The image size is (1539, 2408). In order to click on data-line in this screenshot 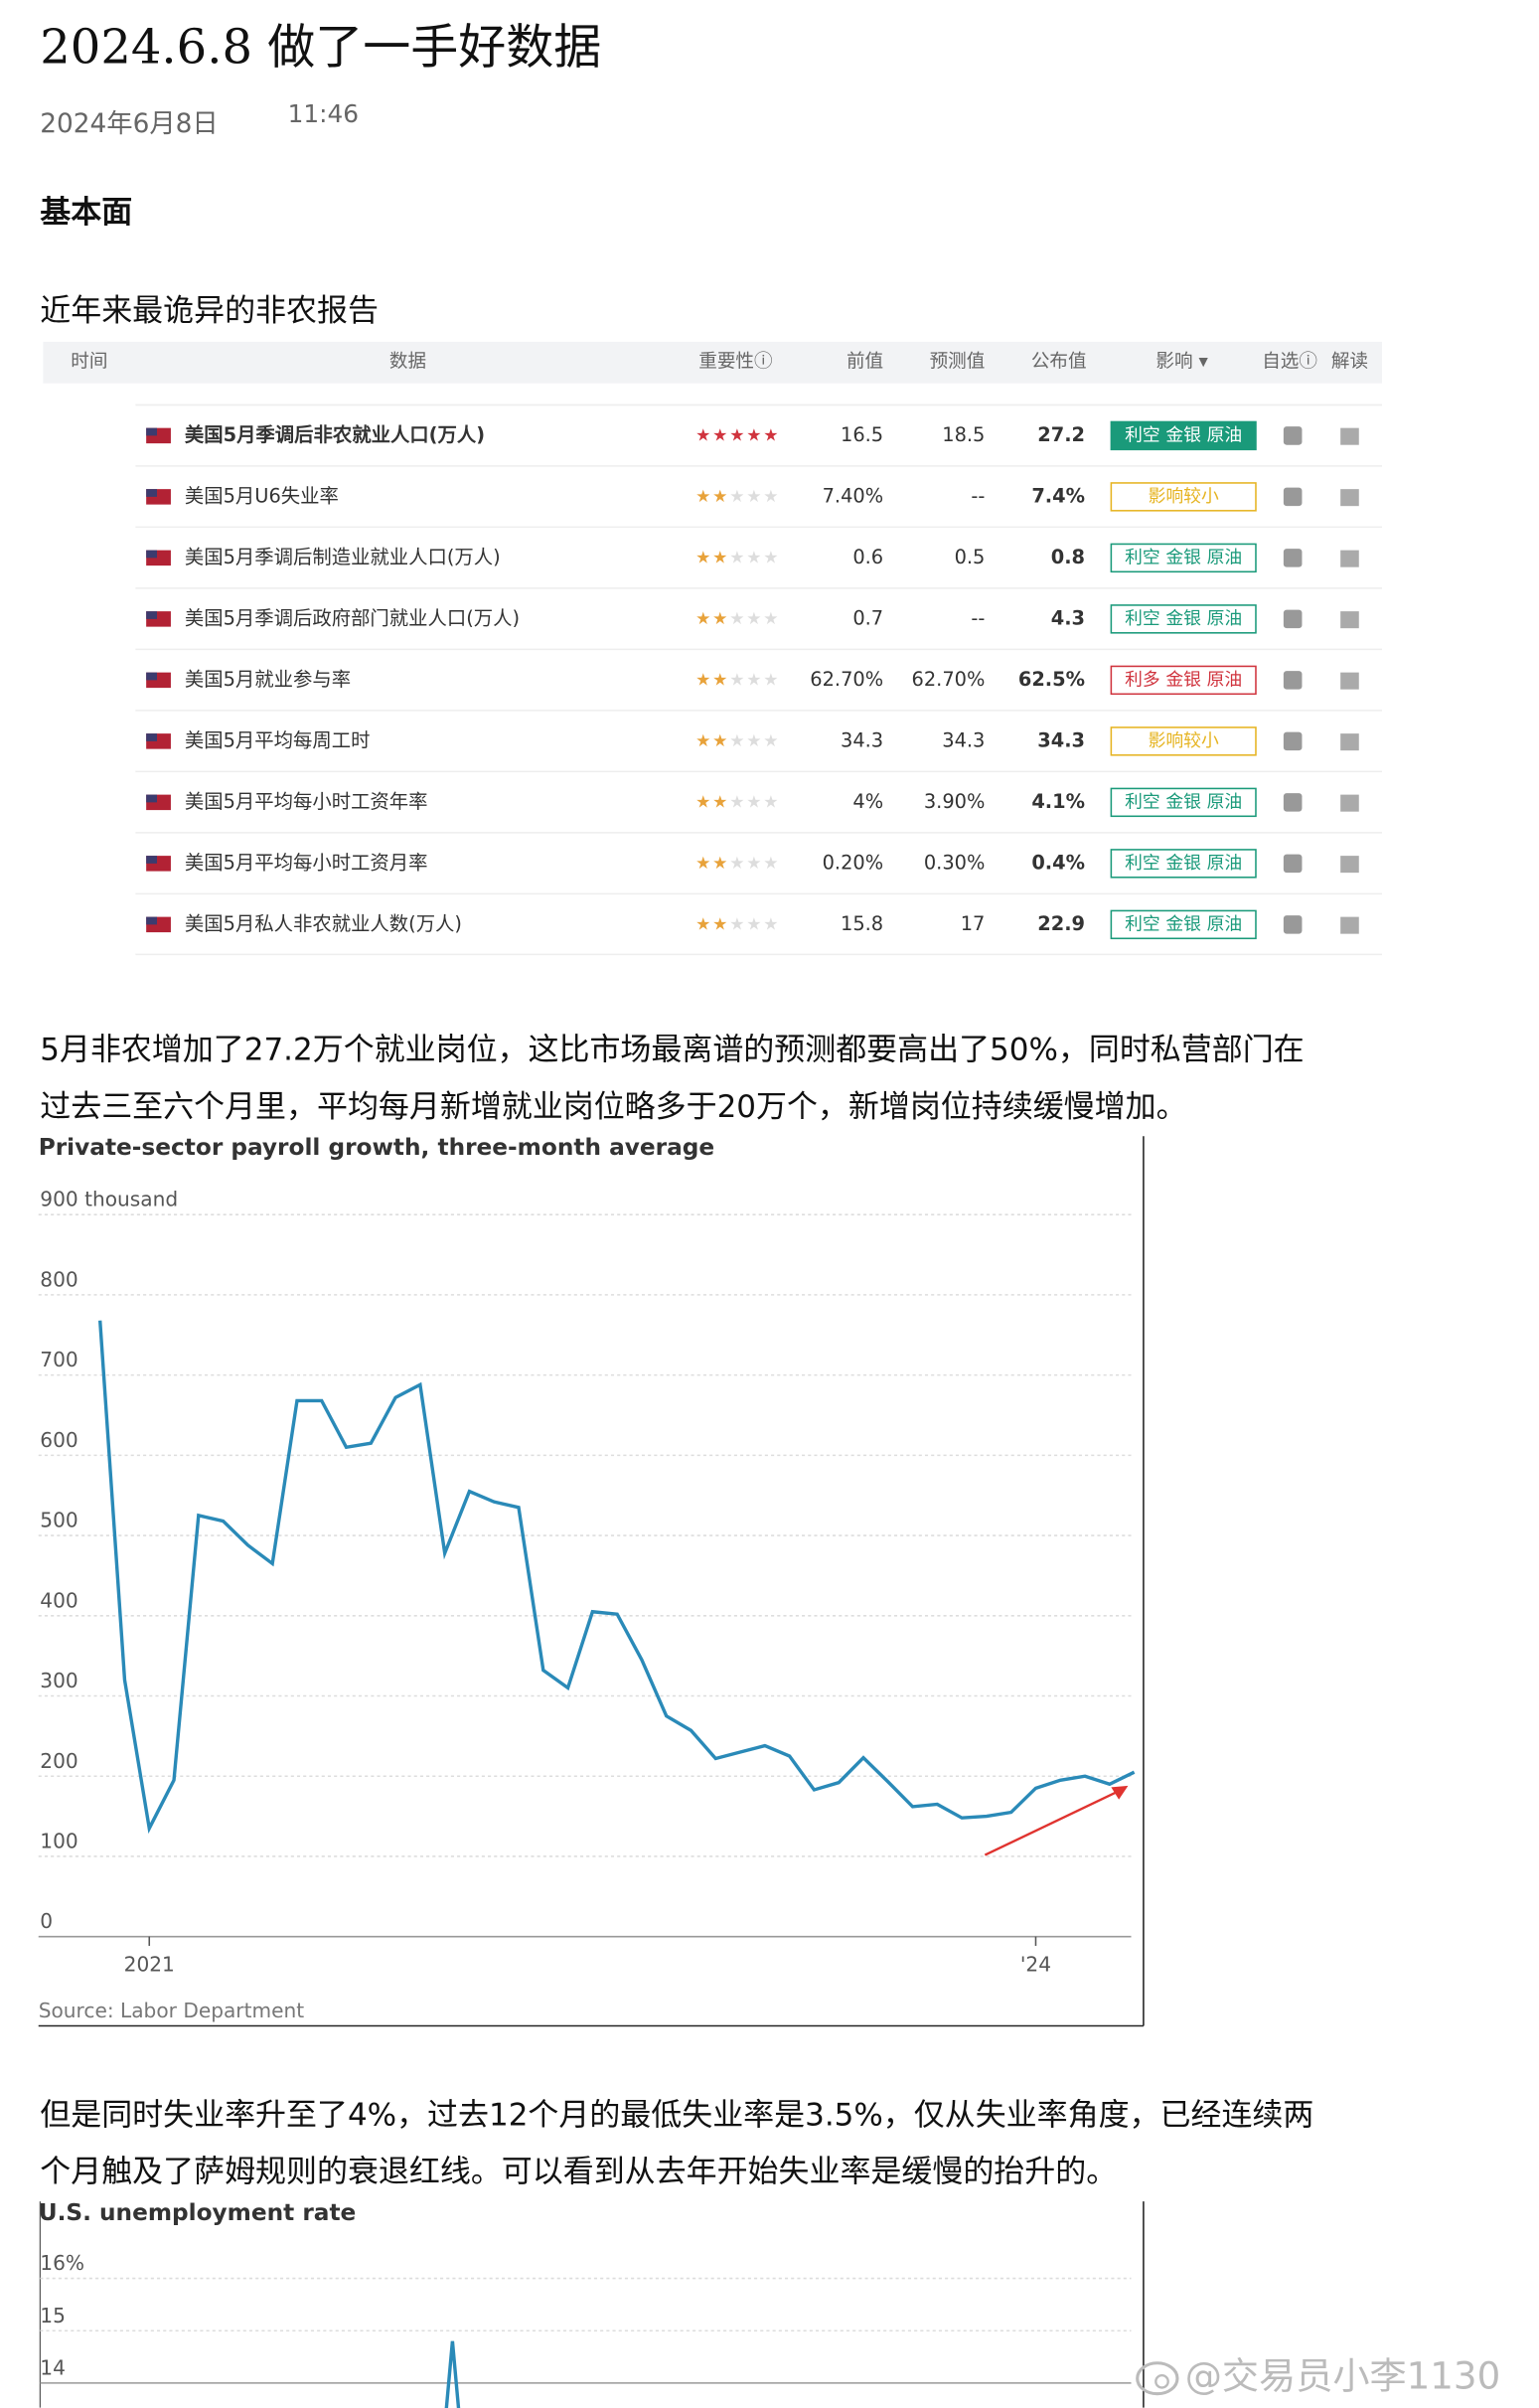, I will do `click(453, 2374)`.